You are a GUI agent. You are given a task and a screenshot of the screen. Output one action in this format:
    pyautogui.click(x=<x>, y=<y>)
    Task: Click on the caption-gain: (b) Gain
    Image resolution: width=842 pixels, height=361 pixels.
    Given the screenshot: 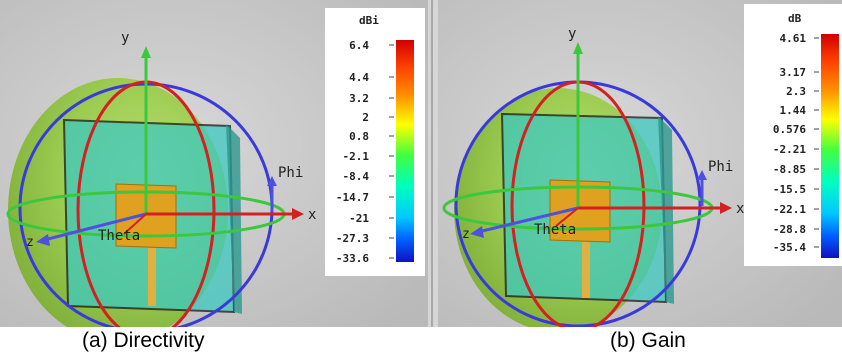 What is the action you would take?
    pyautogui.click(x=648, y=340)
    